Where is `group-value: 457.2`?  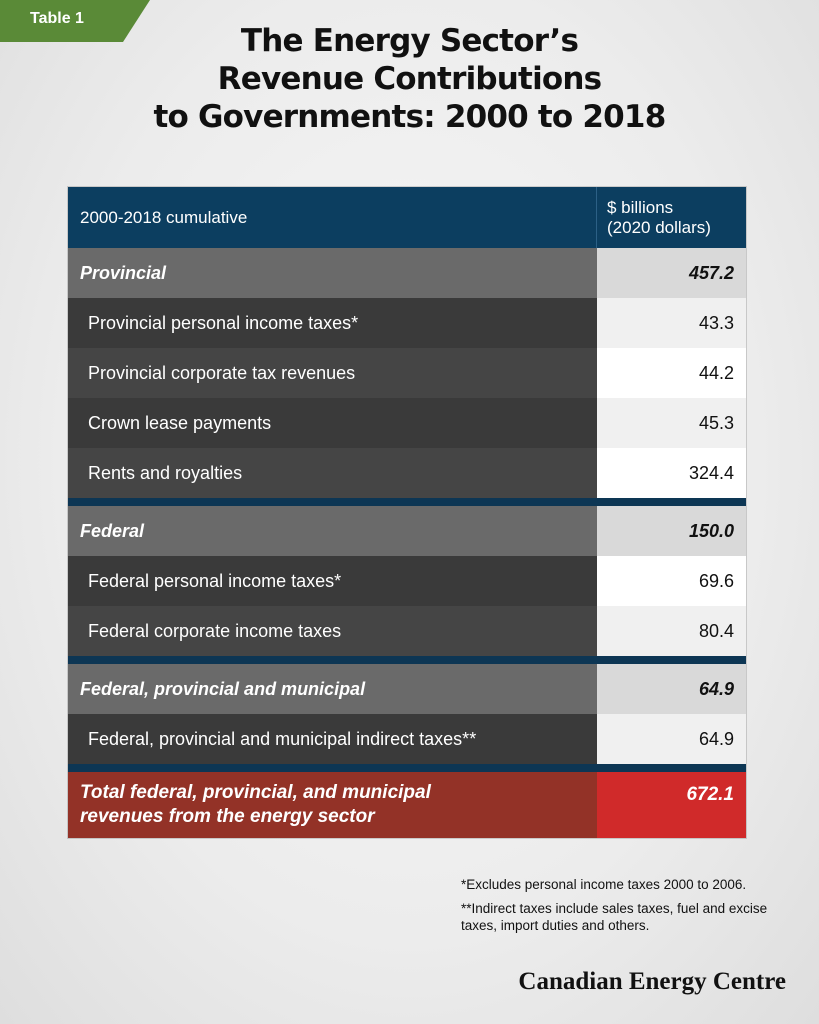
group-value: 457.2 is located at coordinates (671, 273).